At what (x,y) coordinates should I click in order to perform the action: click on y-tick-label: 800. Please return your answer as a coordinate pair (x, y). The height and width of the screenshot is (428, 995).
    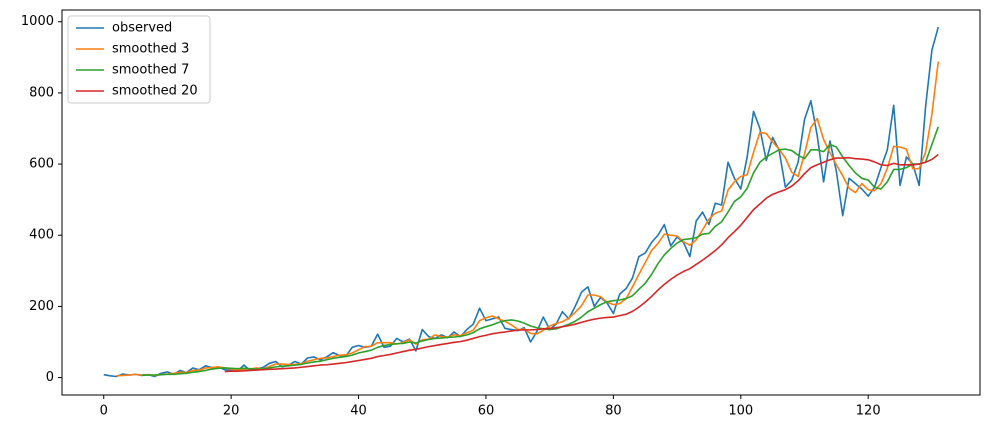
    Looking at the image, I should click on (41, 92).